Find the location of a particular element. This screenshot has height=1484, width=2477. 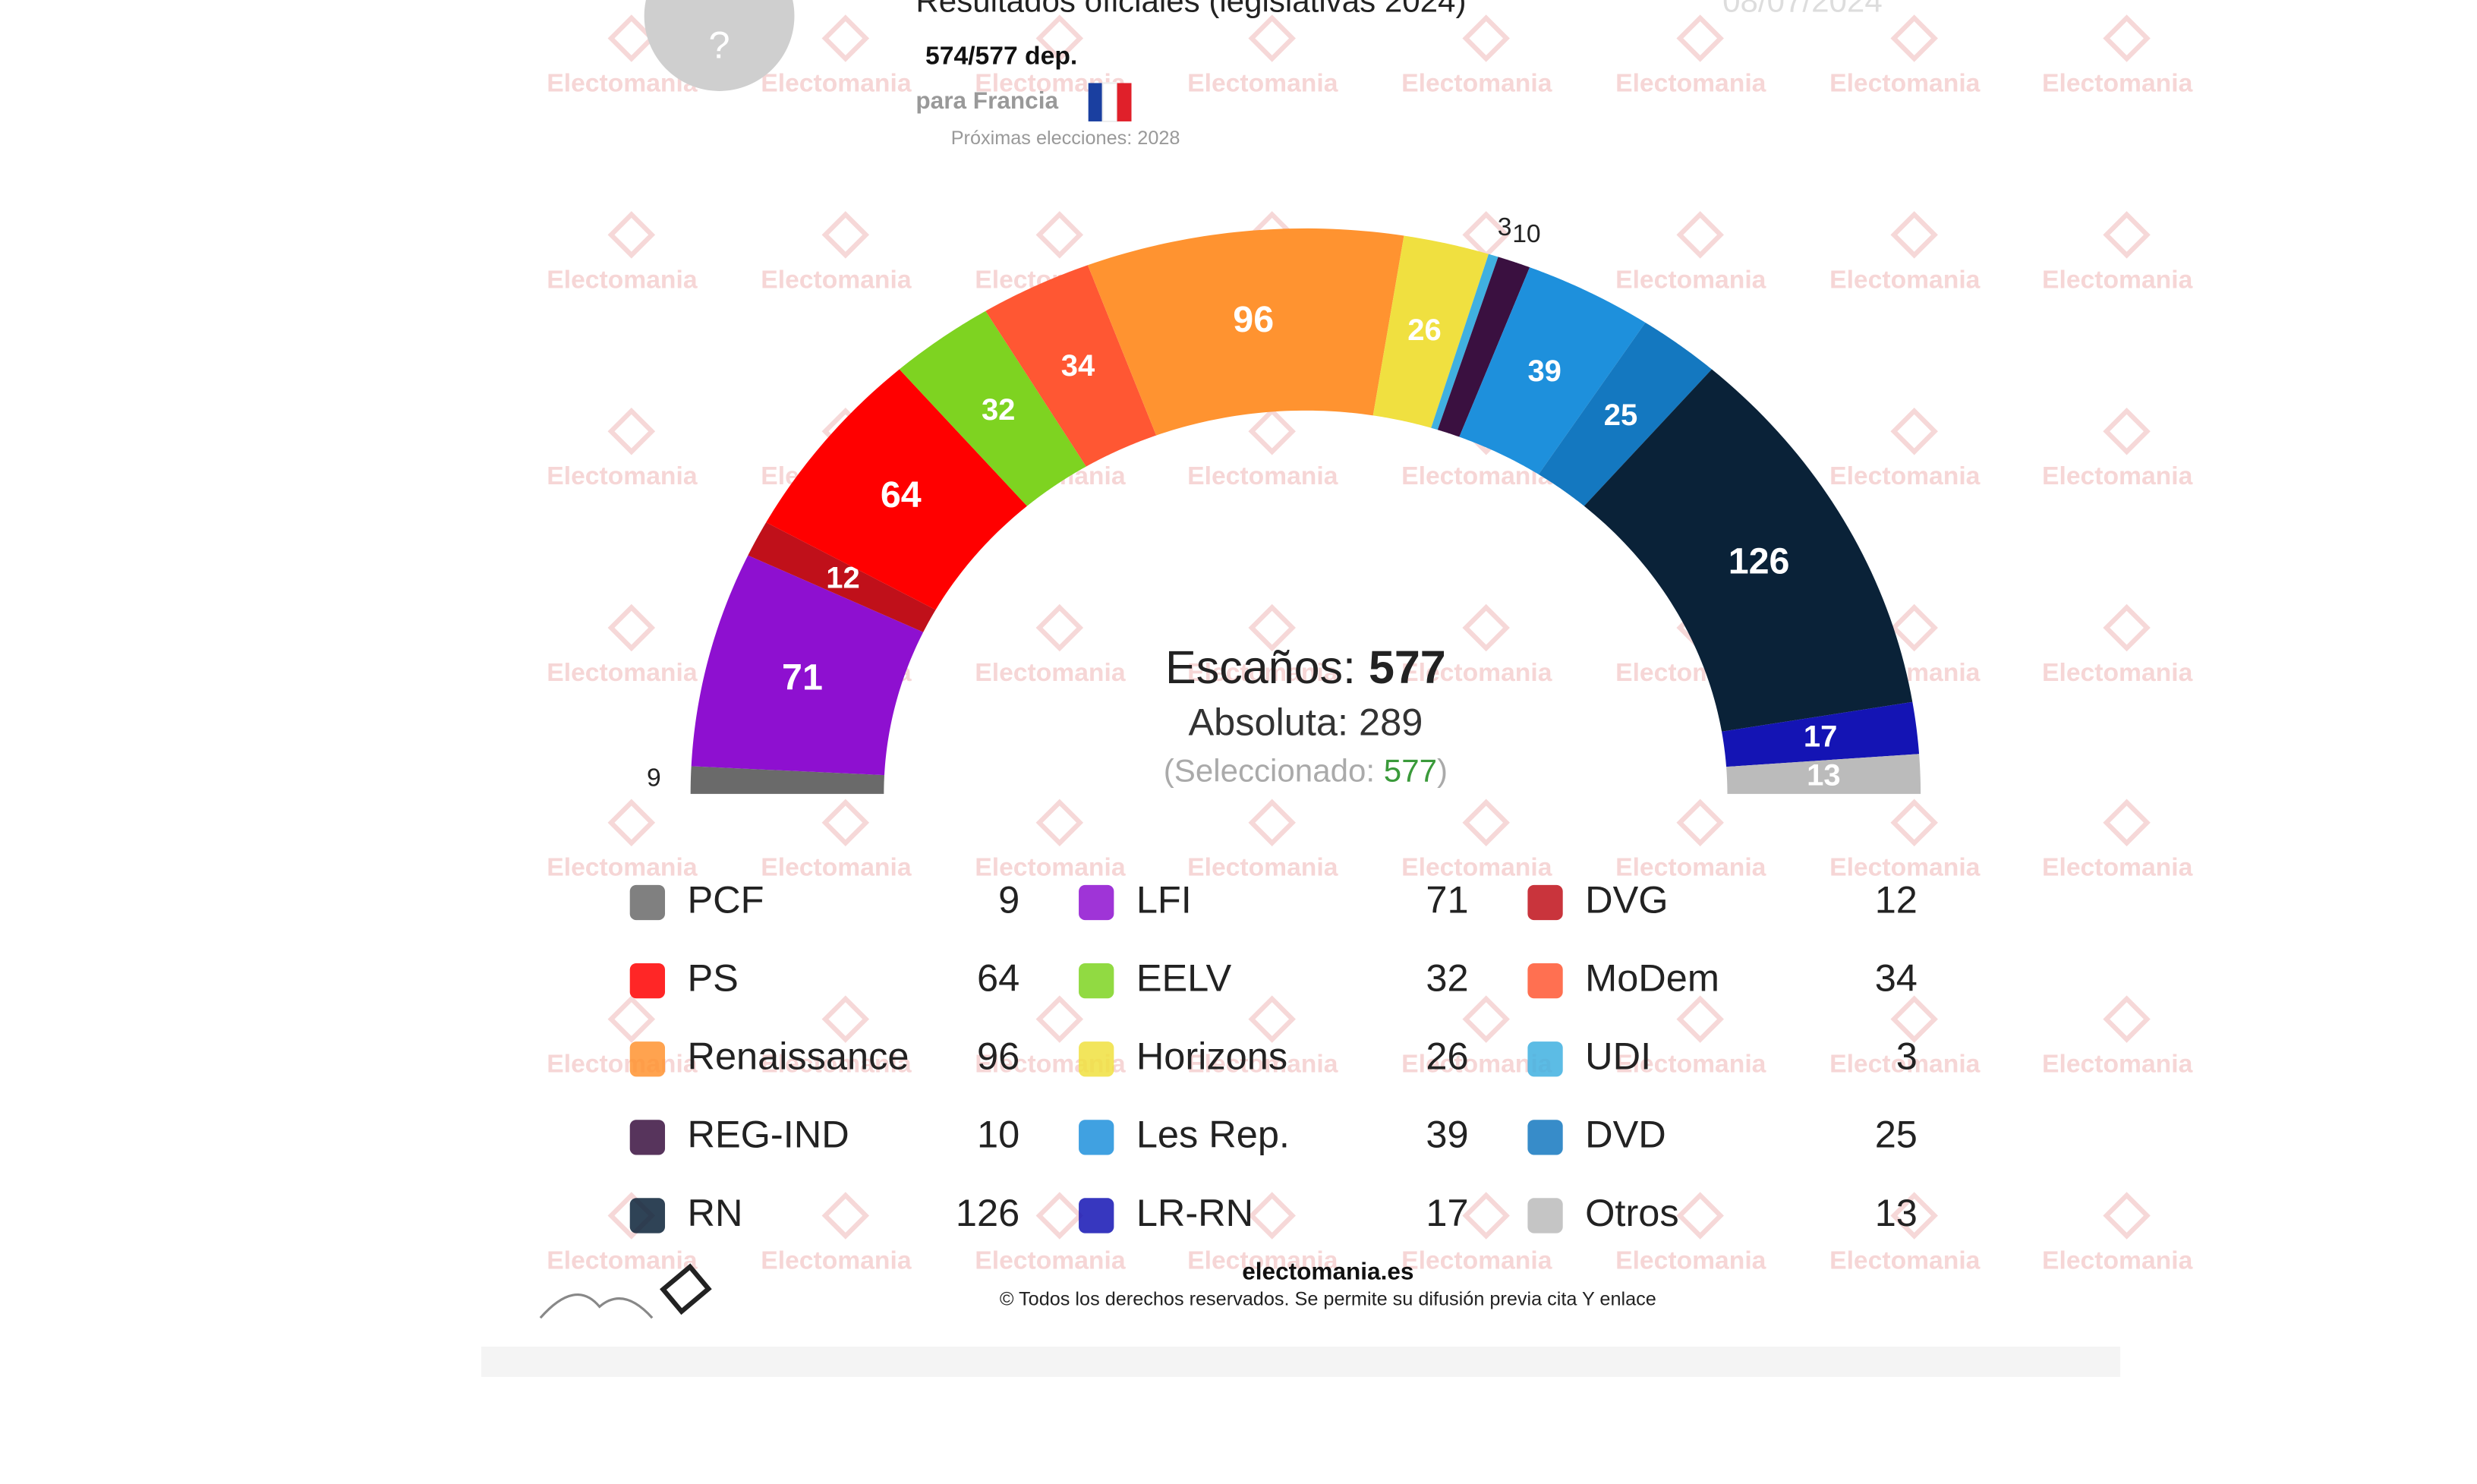

legend-name: PS is located at coordinates (712, 977).